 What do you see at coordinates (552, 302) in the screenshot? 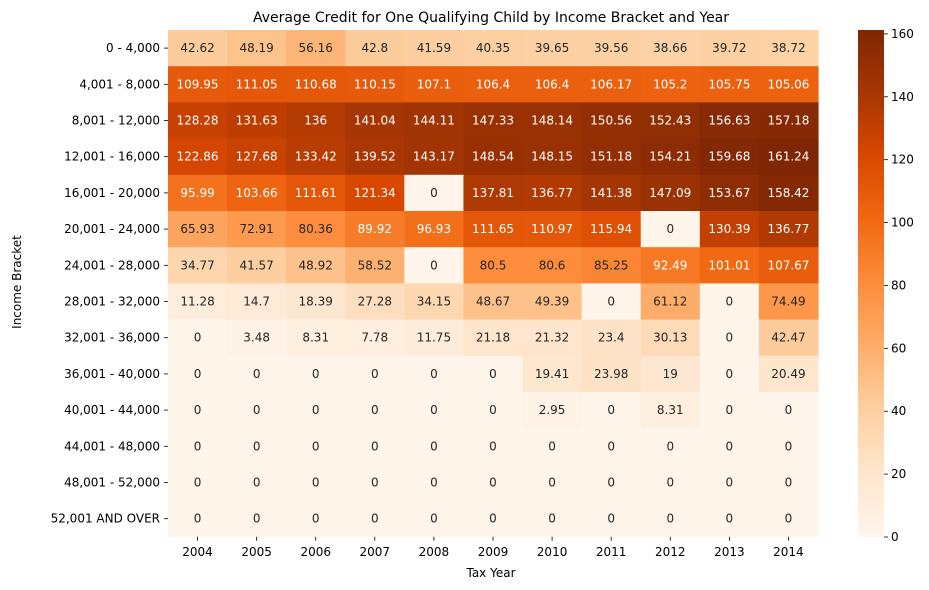
I see `cell-value-label: 49.39` at bounding box center [552, 302].